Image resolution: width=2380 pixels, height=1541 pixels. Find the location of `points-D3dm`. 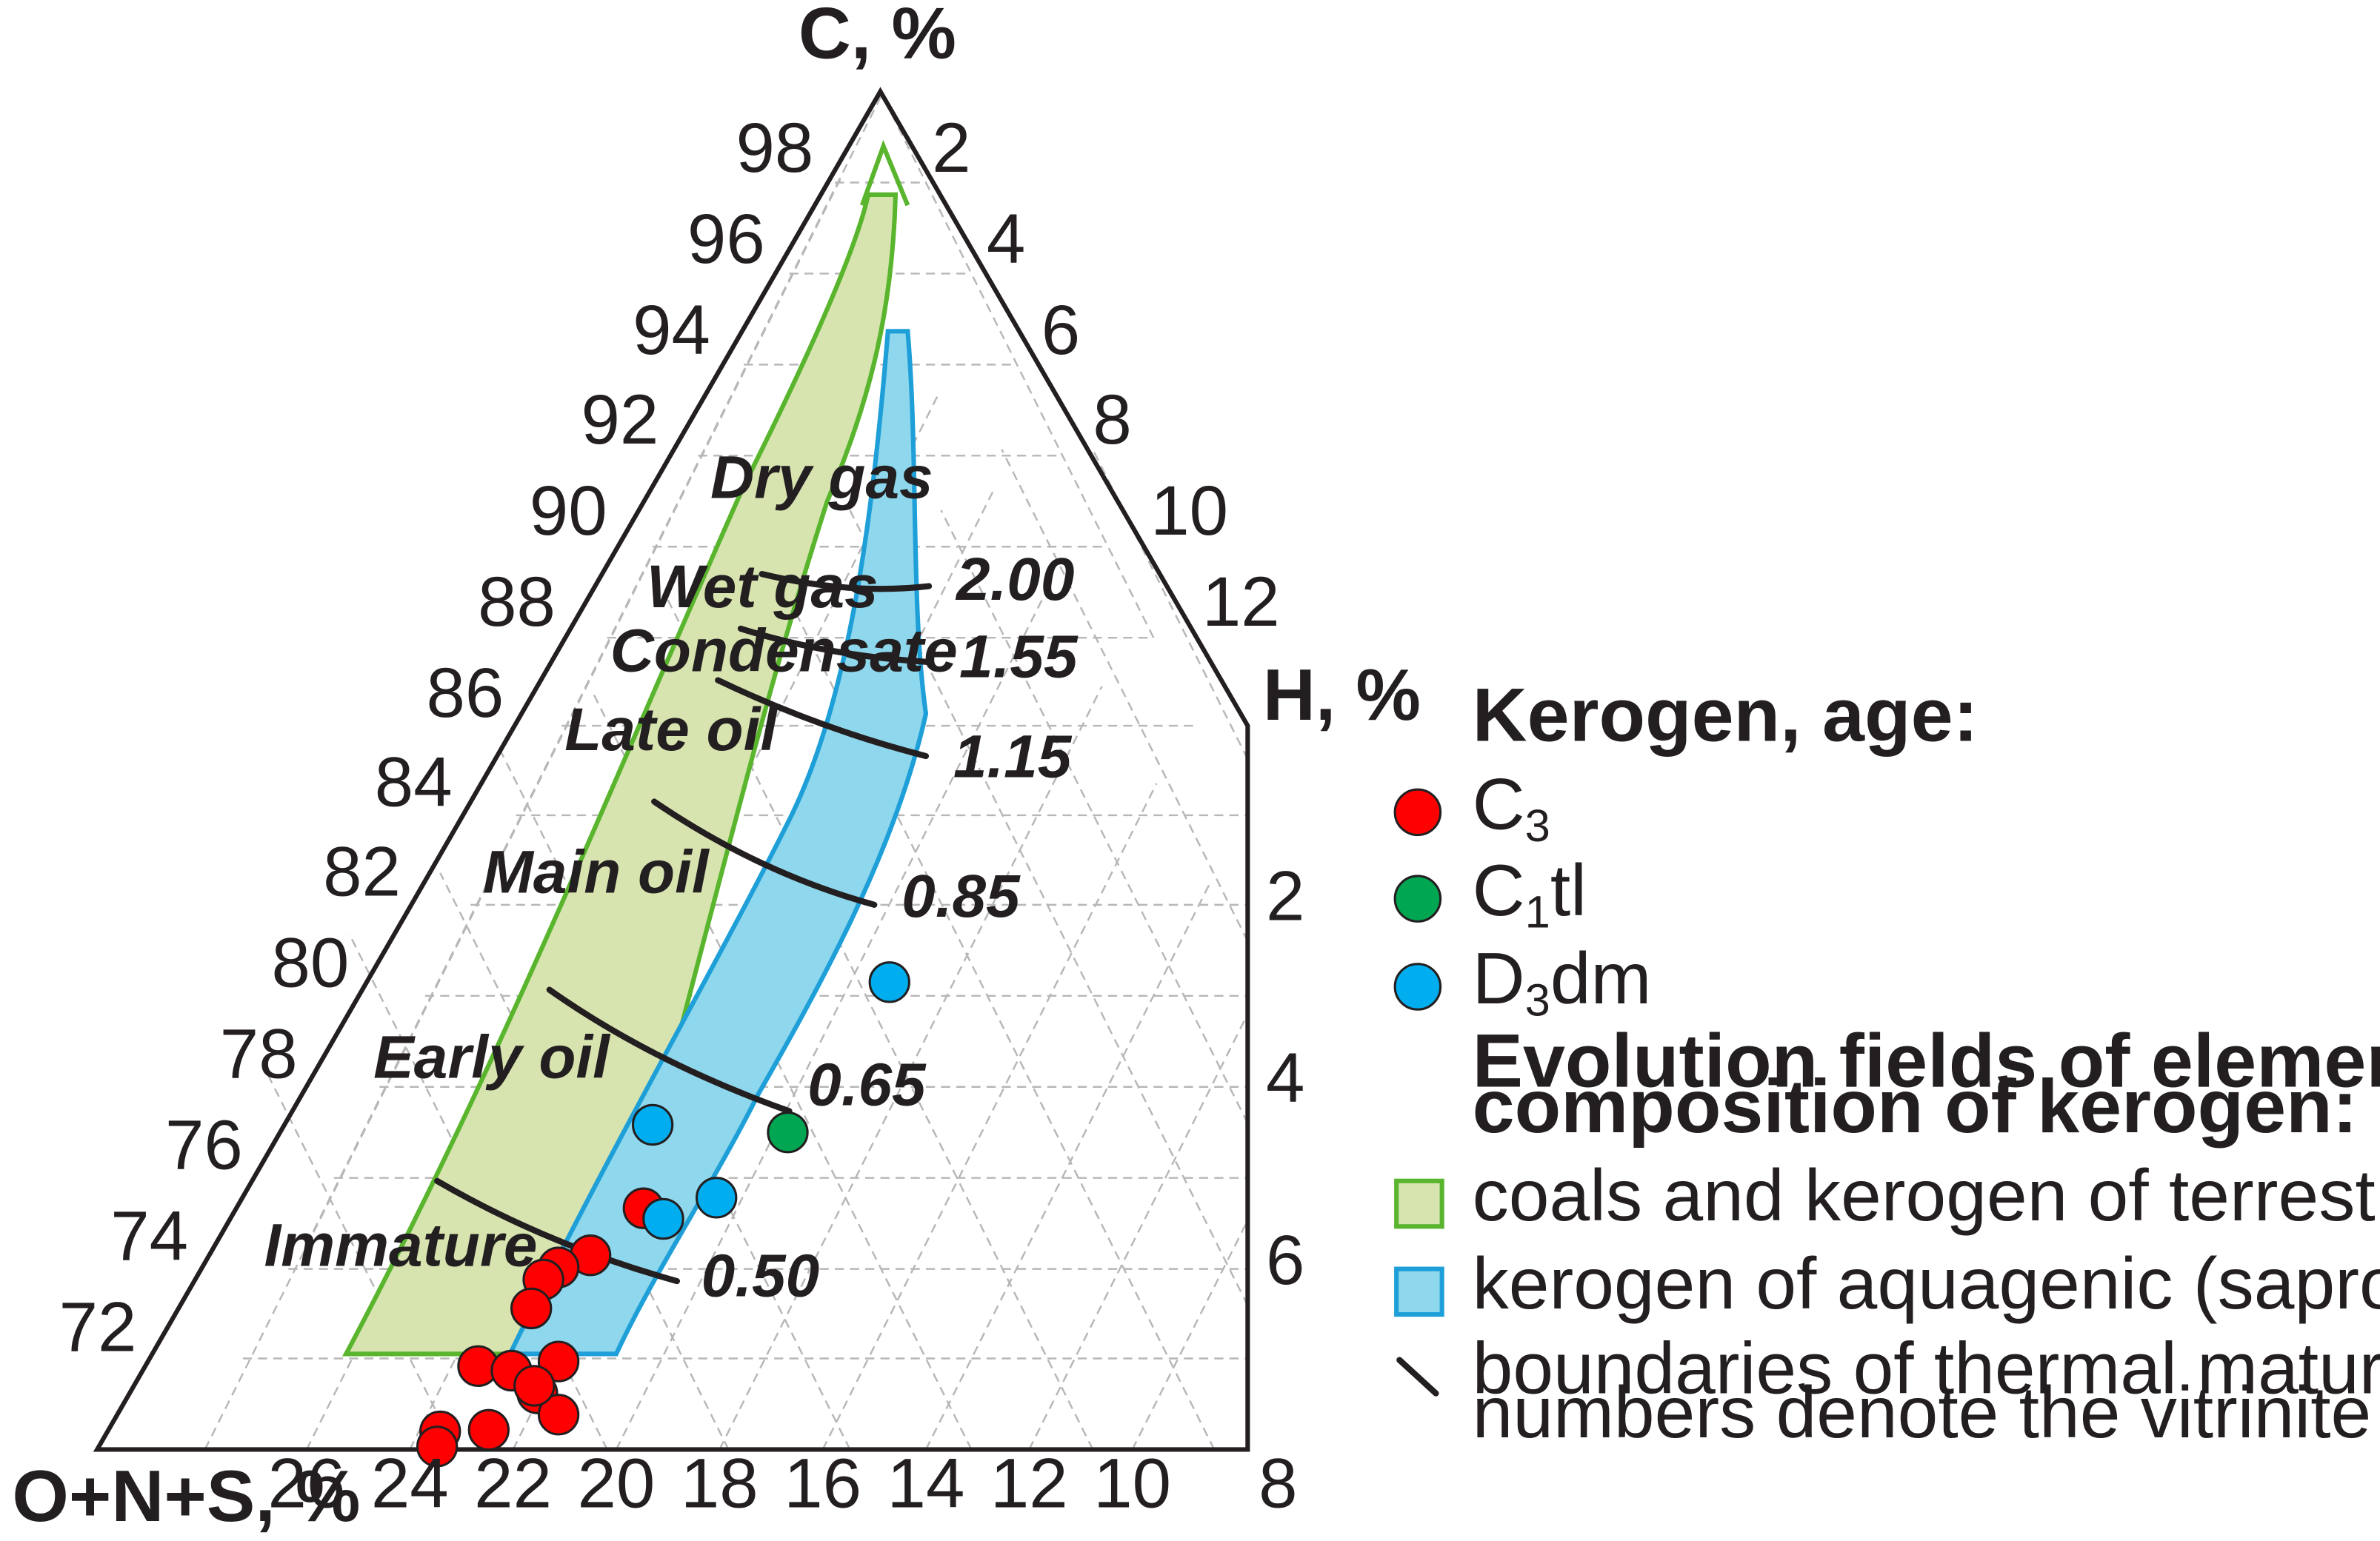

points-D3dm is located at coordinates (771, 1100).